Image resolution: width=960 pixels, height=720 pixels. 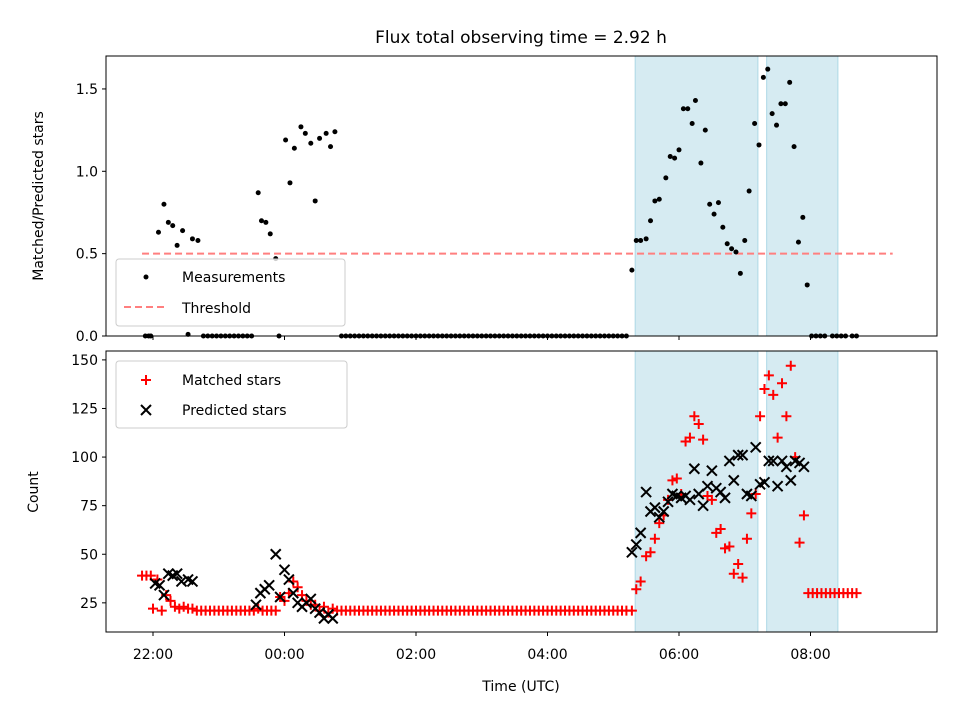 I want to click on shaded-interval, so click(x=802, y=491).